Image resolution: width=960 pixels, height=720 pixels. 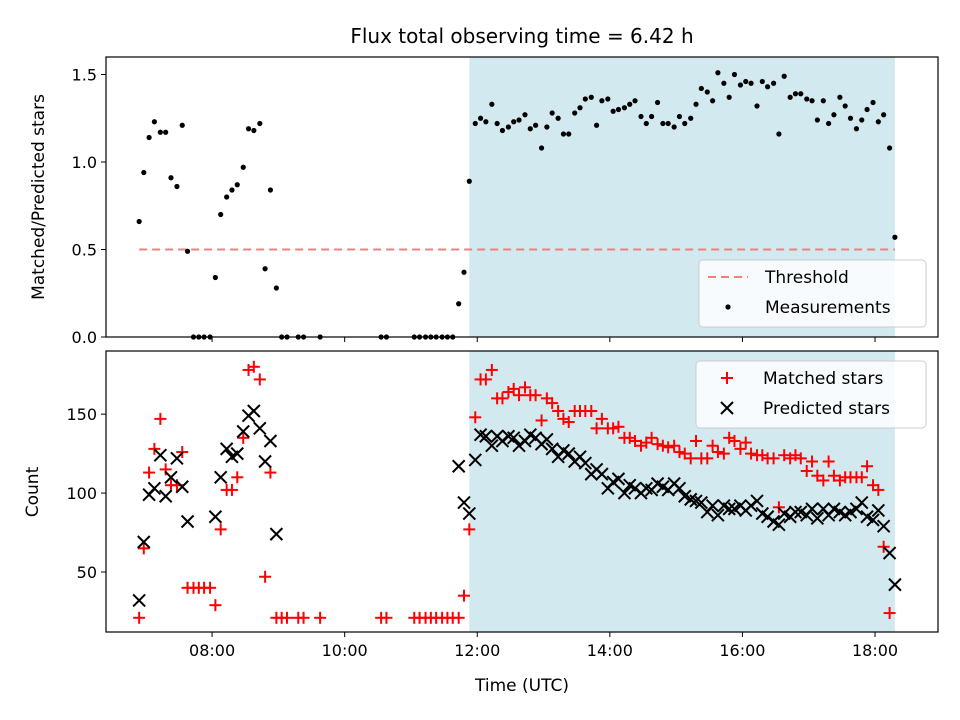 I want to click on x-tick-label: 10:00, so click(x=345, y=650).